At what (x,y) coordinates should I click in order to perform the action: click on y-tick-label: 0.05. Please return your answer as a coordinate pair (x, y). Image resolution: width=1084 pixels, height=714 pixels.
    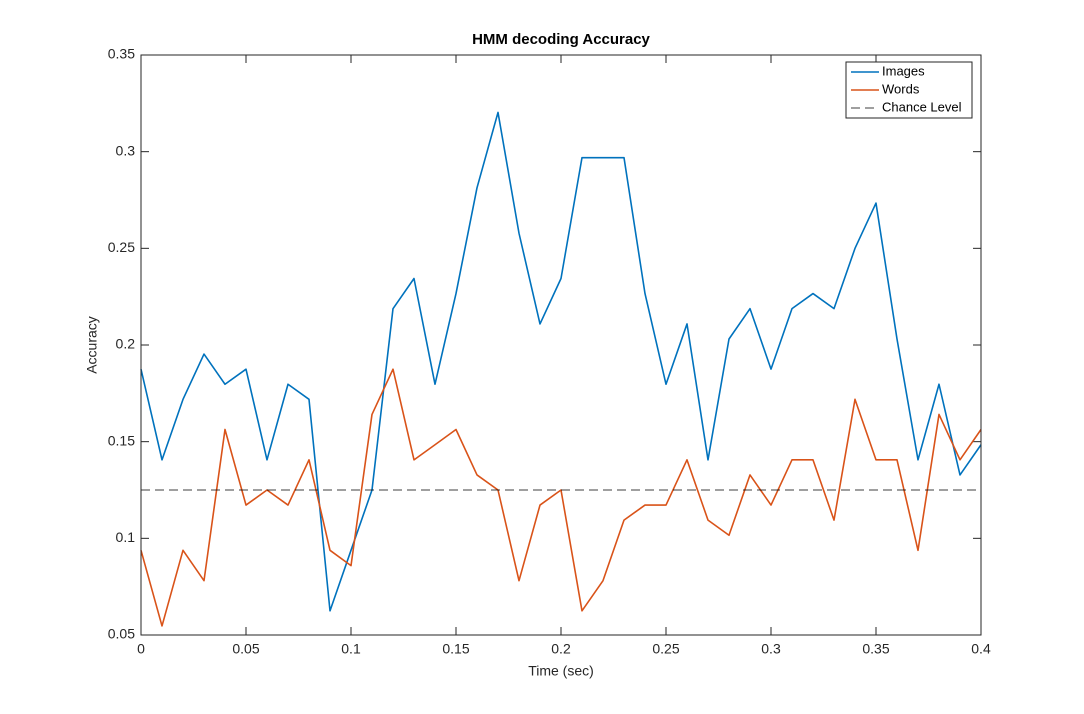
    Looking at the image, I should click on (121, 634).